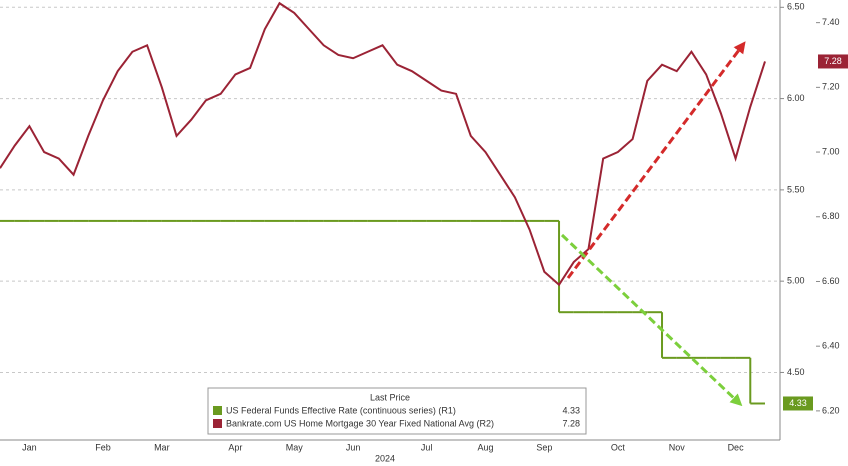 The image size is (848, 466). I want to click on legend-title: Last Price, so click(390, 397).